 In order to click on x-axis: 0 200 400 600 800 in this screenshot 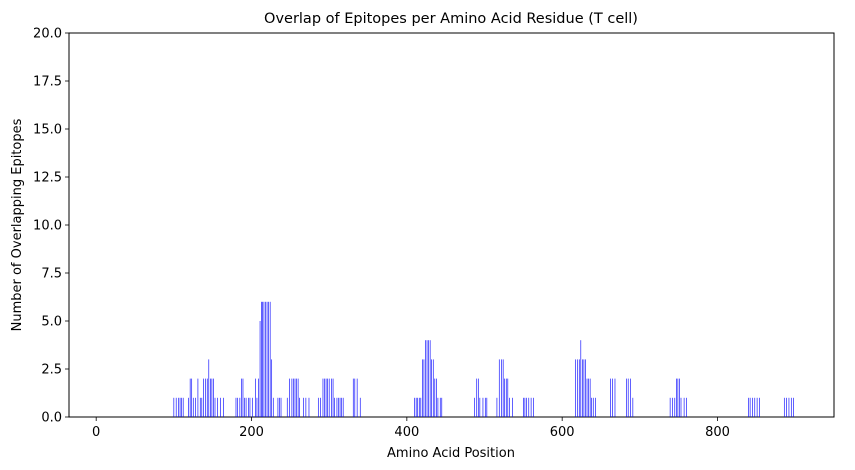, I will do `click(411, 428)`.